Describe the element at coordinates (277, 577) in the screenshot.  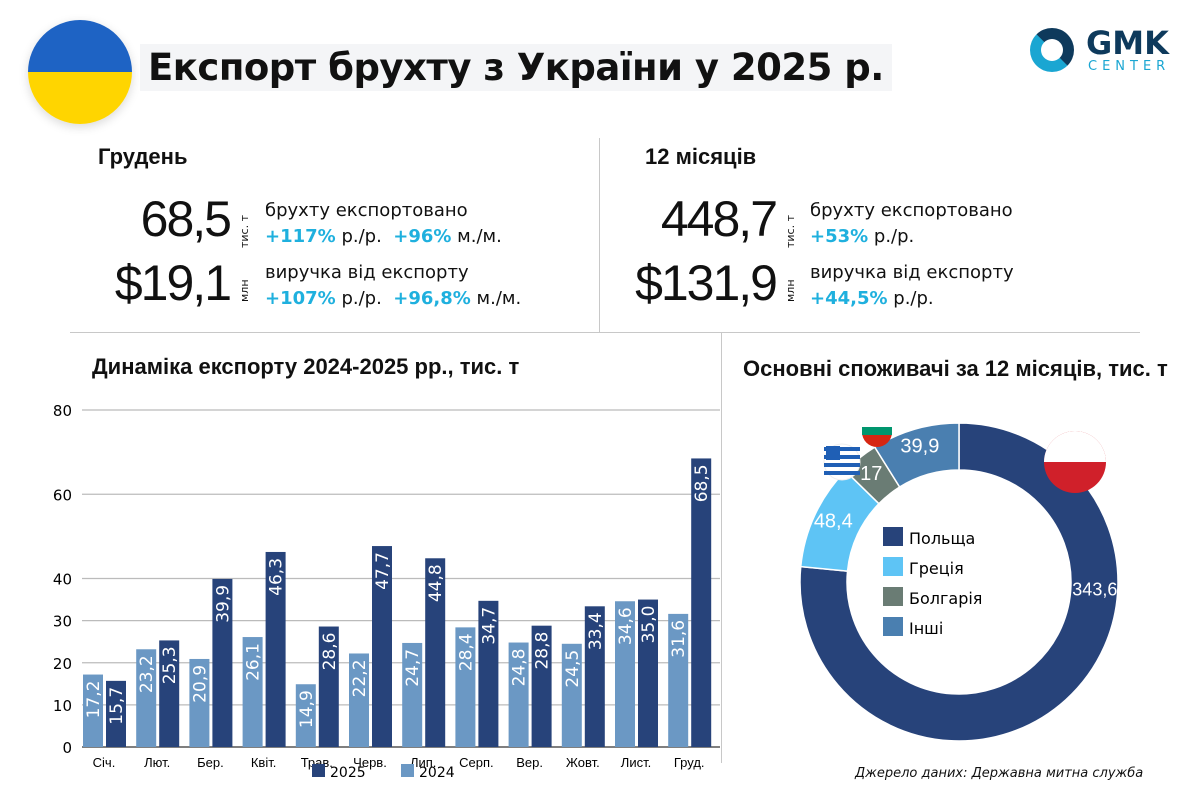
I see `bar-value-label: 46,3` at that location.